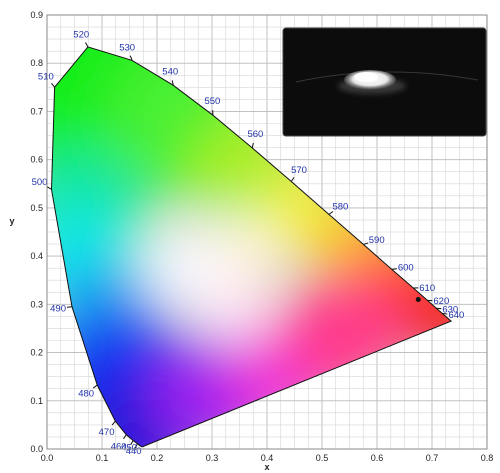  What do you see at coordinates (36, 256) in the screenshot?
I see `y-tick-label: 0.4` at bounding box center [36, 256].